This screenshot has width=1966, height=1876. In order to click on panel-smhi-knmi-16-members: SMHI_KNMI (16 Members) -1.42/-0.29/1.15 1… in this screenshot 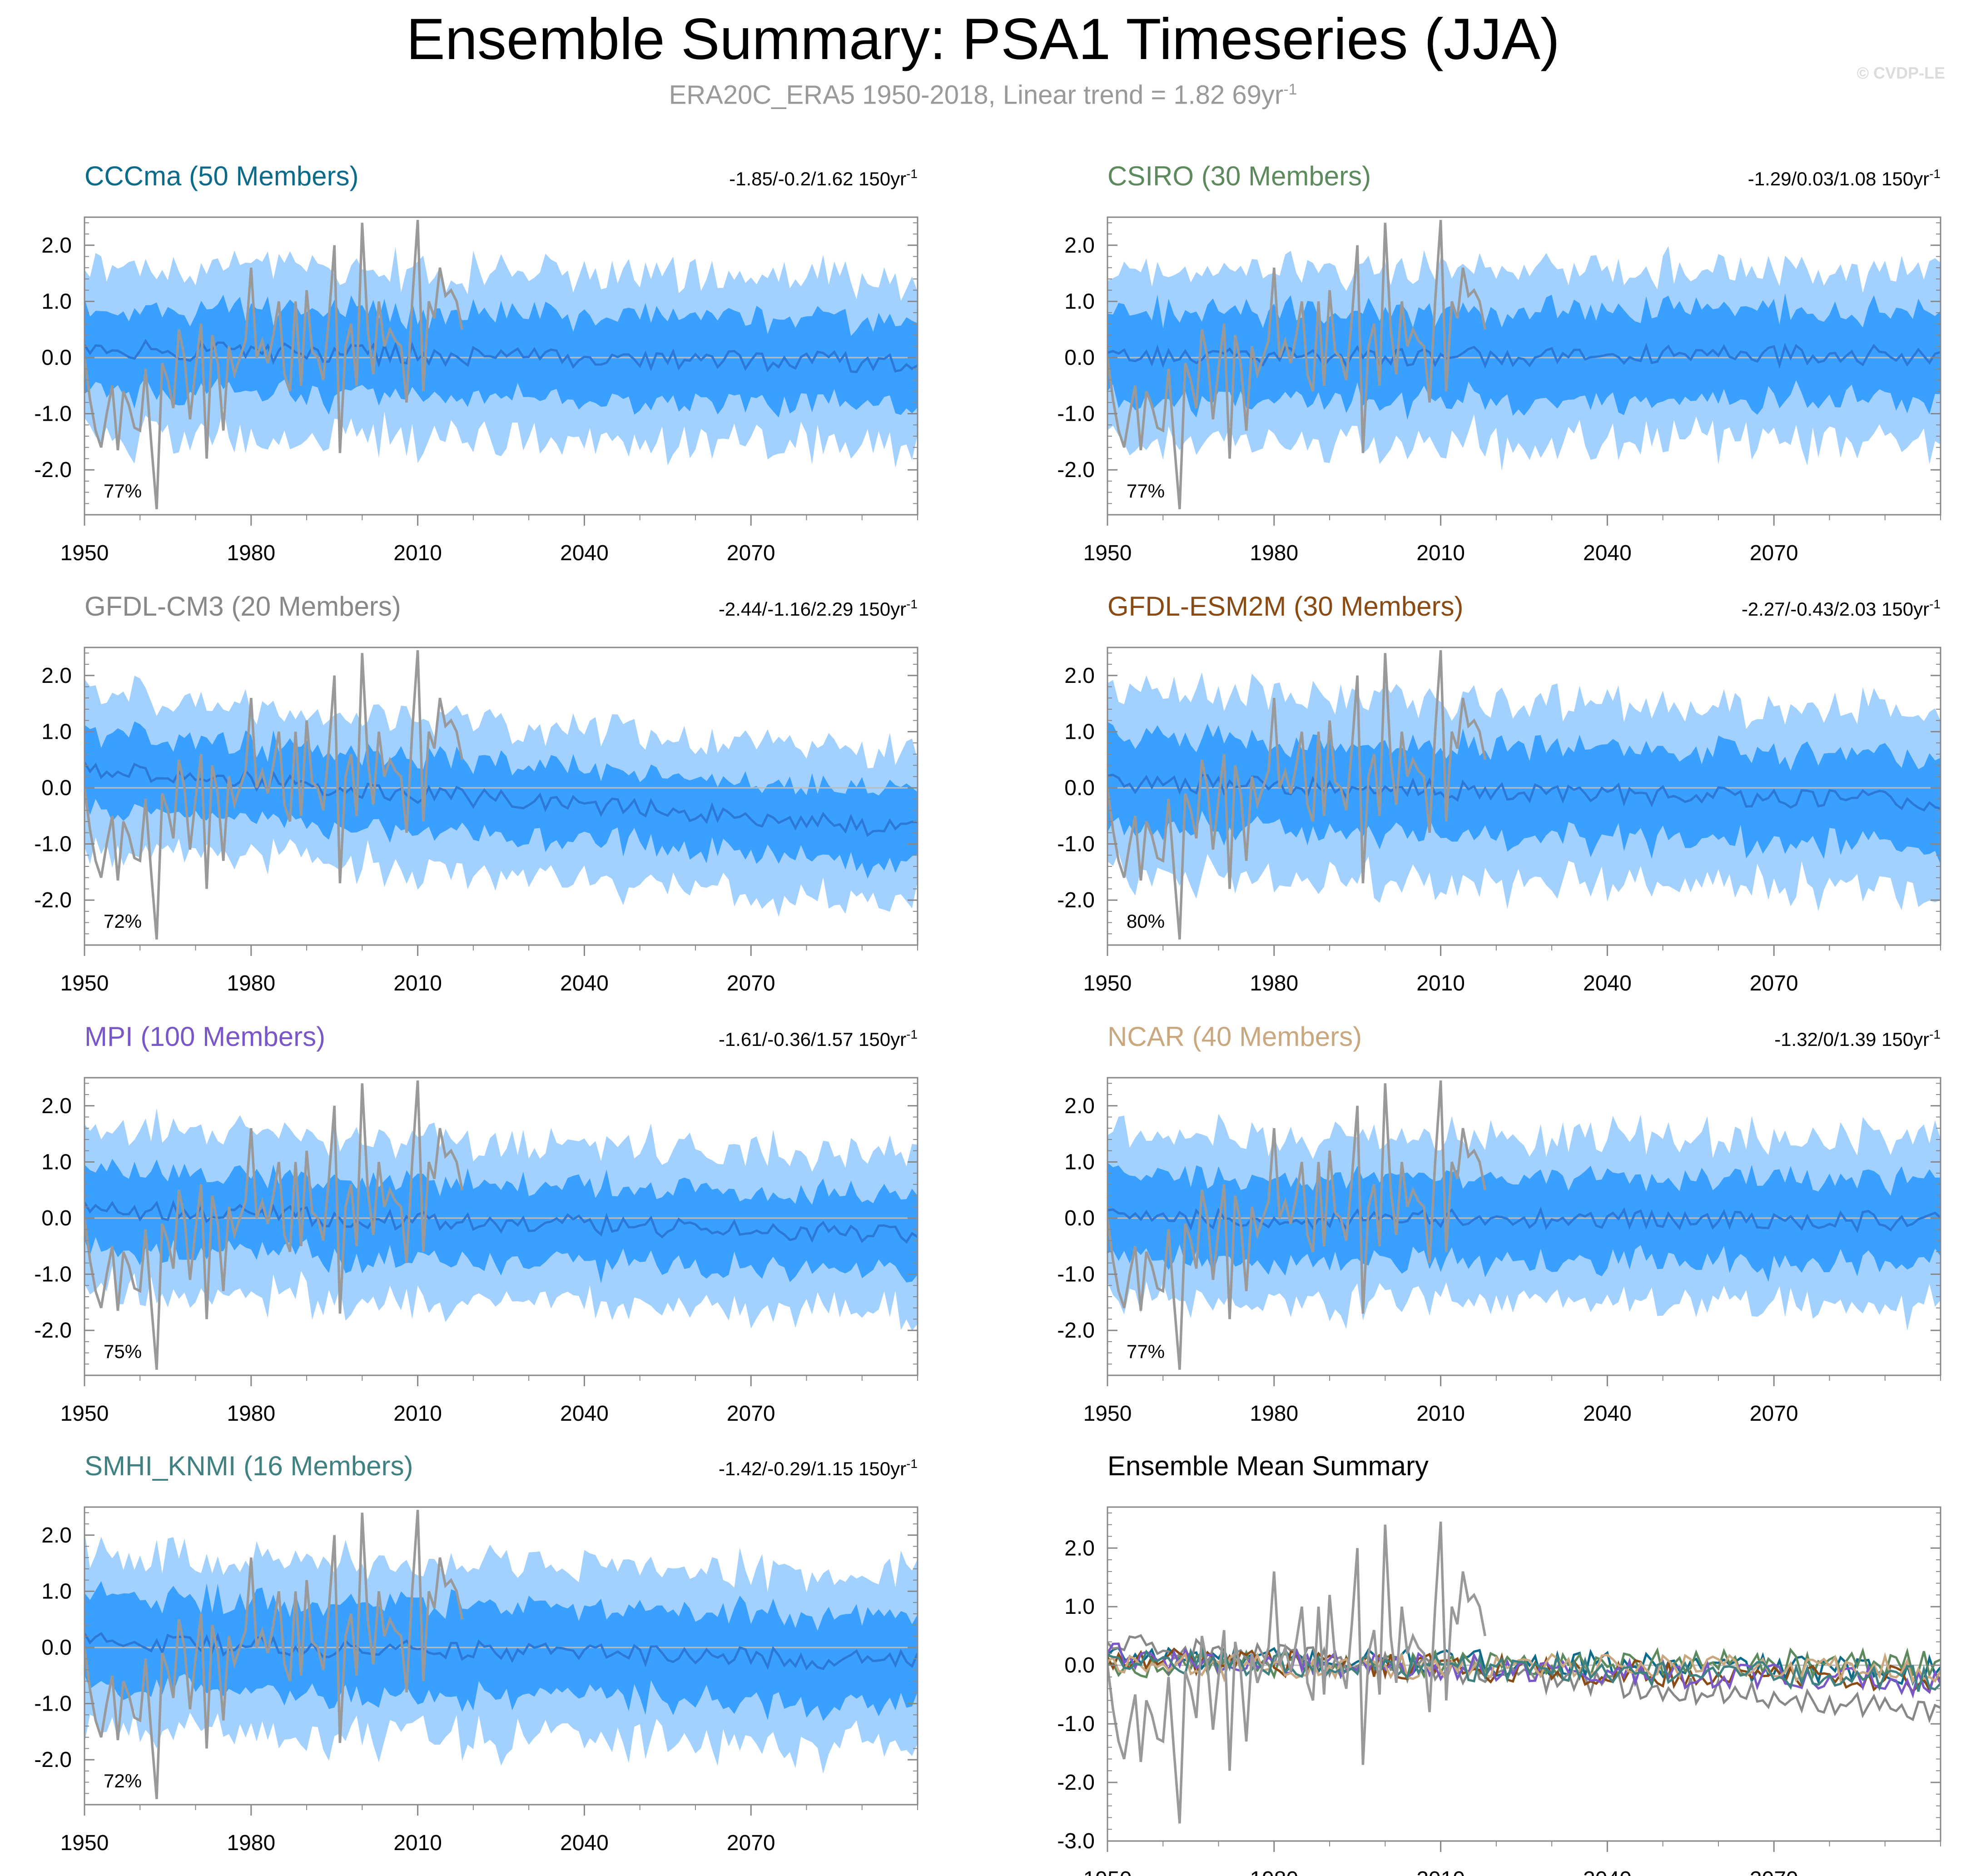, I will do `click(476, 1653)`.